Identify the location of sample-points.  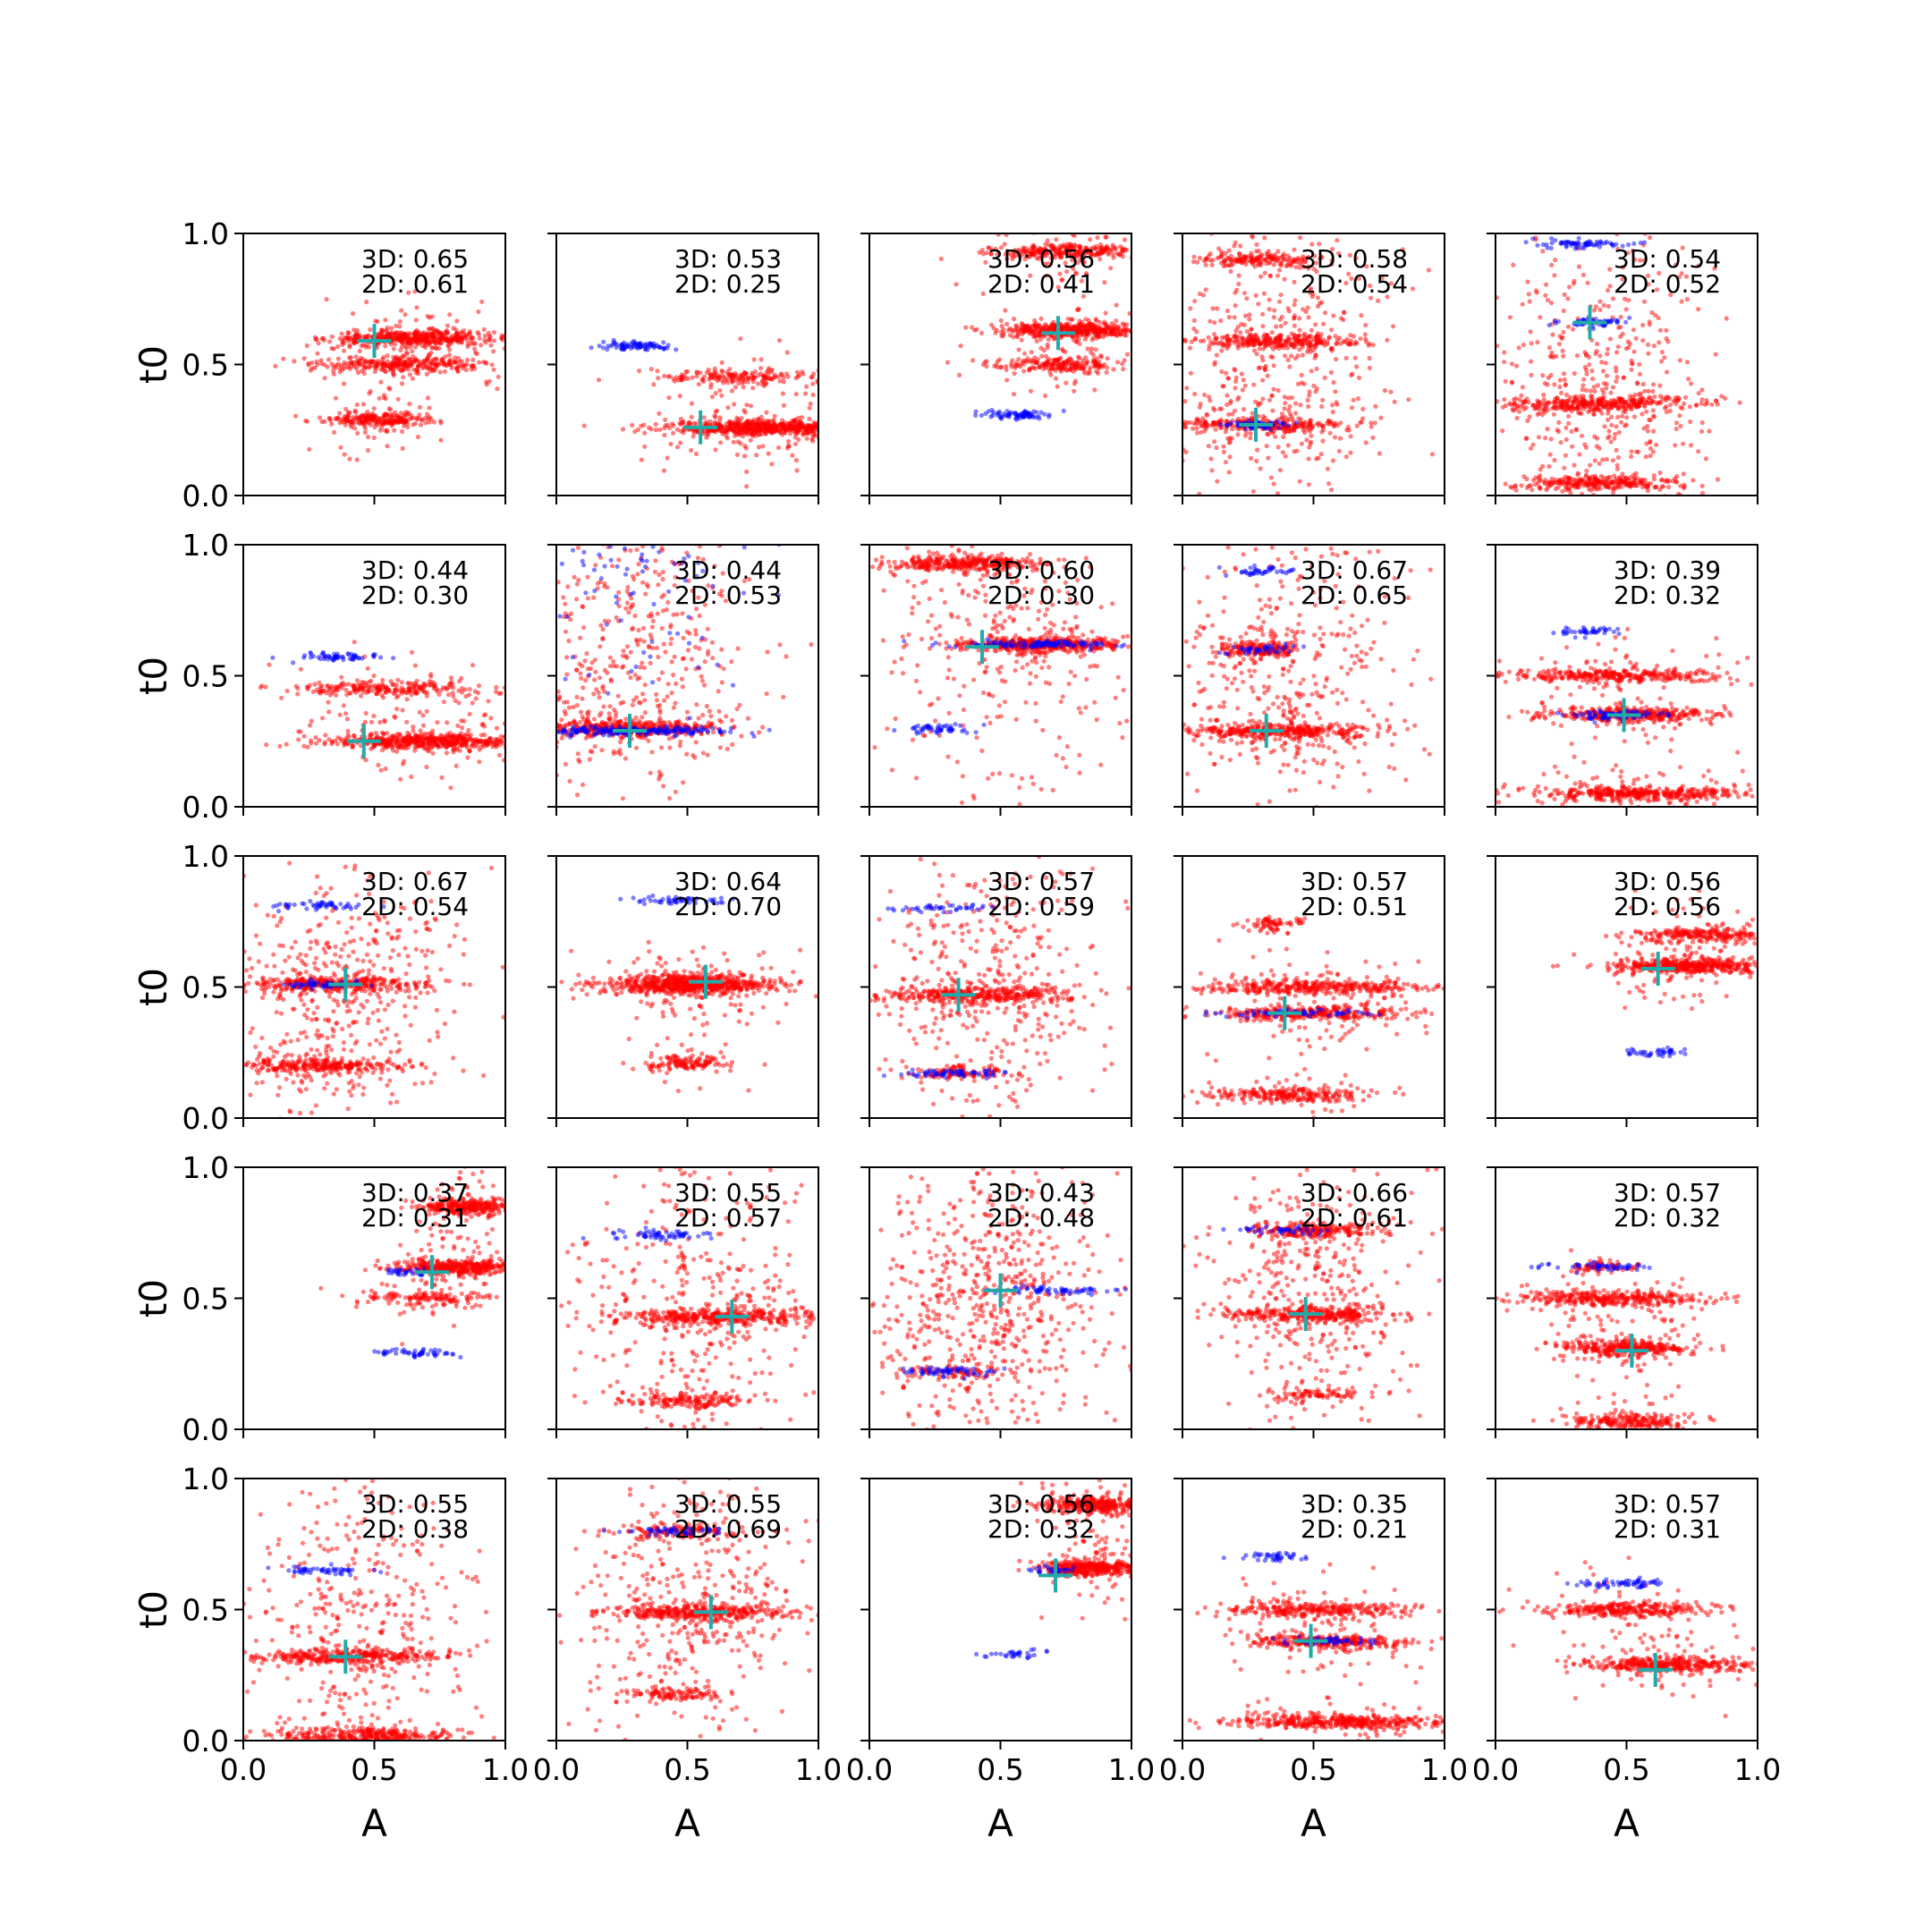
(702, 412).